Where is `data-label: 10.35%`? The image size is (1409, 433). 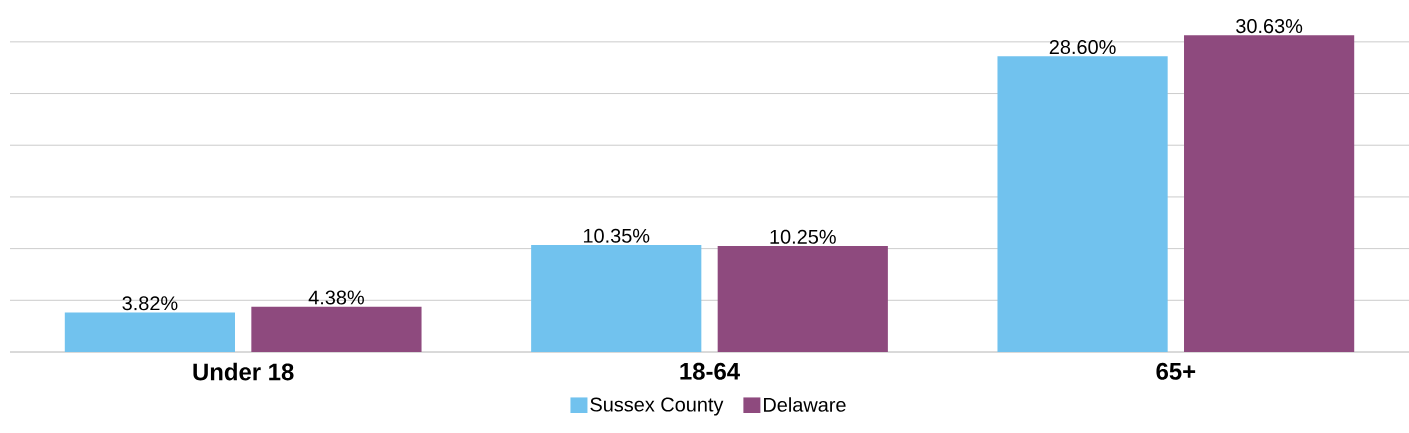
data-label: 10.35% is located at coordinates (616, 235).